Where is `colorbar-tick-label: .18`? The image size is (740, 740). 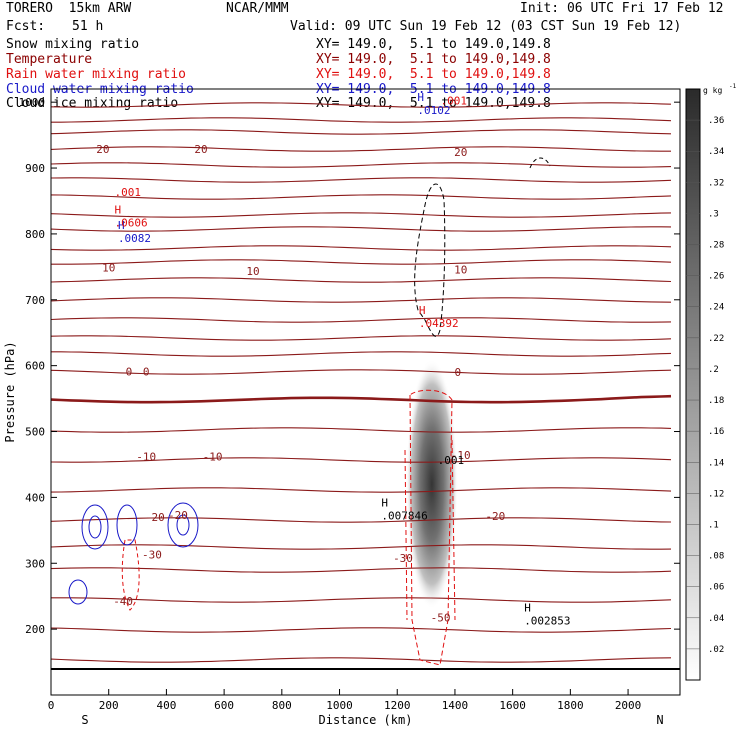 colorbar-tick-label: .18 is located at coordinates (716, 401).